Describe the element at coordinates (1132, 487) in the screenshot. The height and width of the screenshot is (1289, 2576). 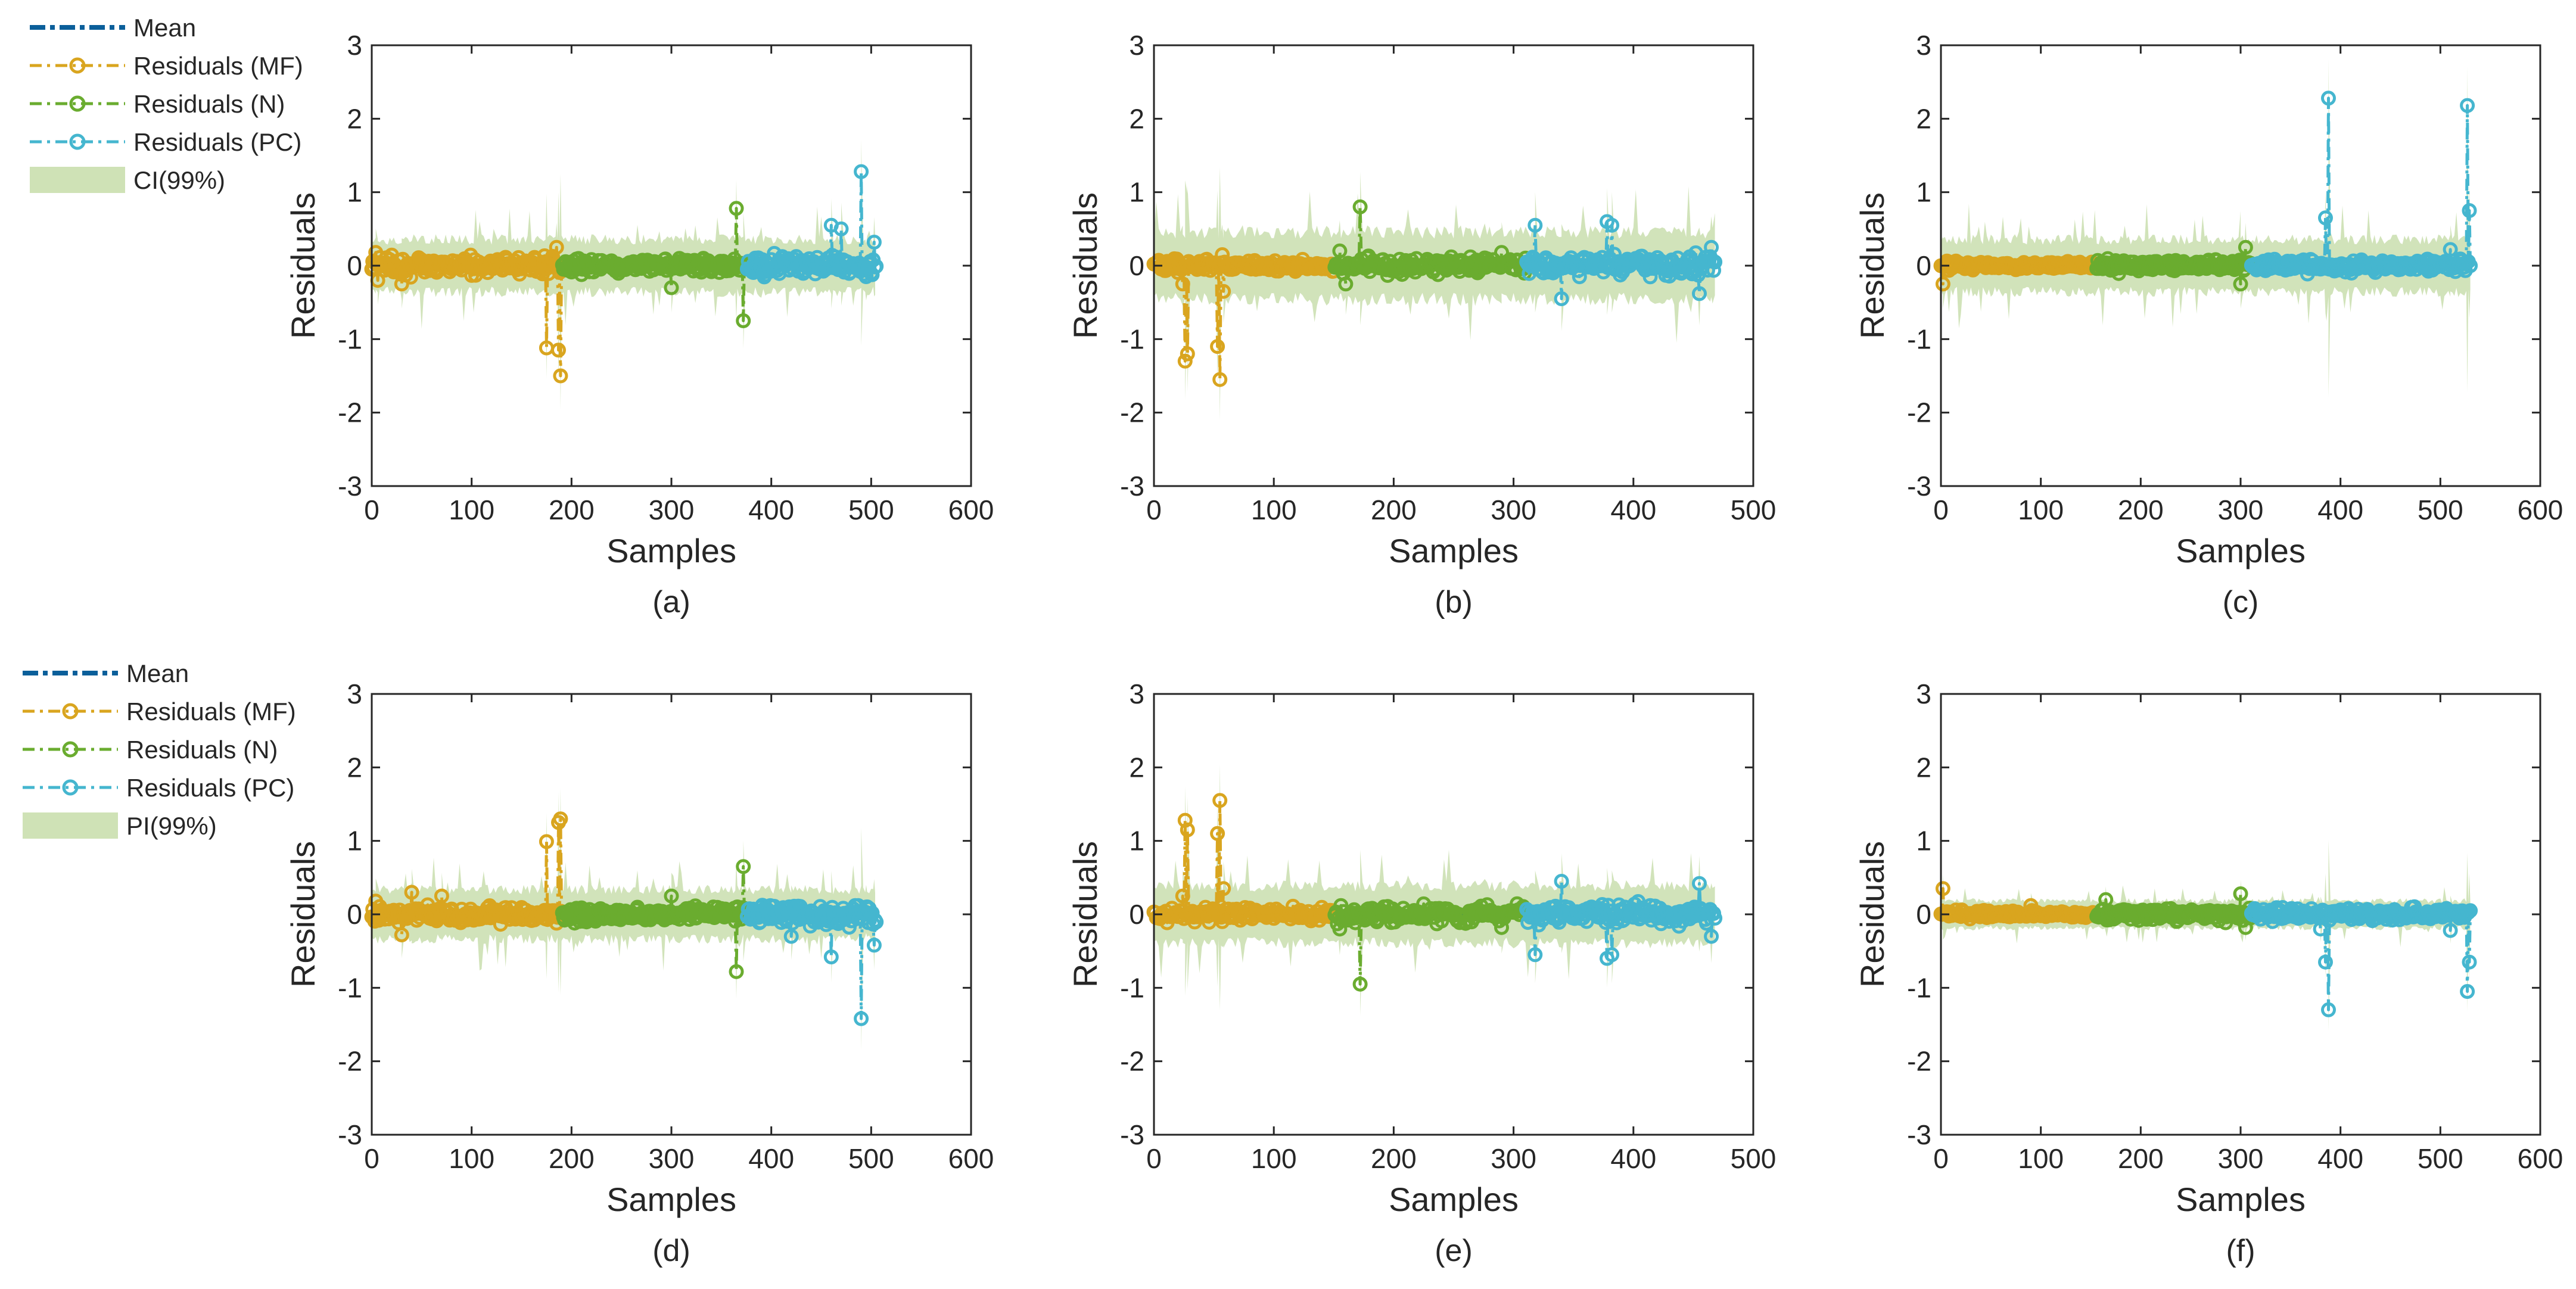
I see `y-tick-label-b-0: -3` at that location.